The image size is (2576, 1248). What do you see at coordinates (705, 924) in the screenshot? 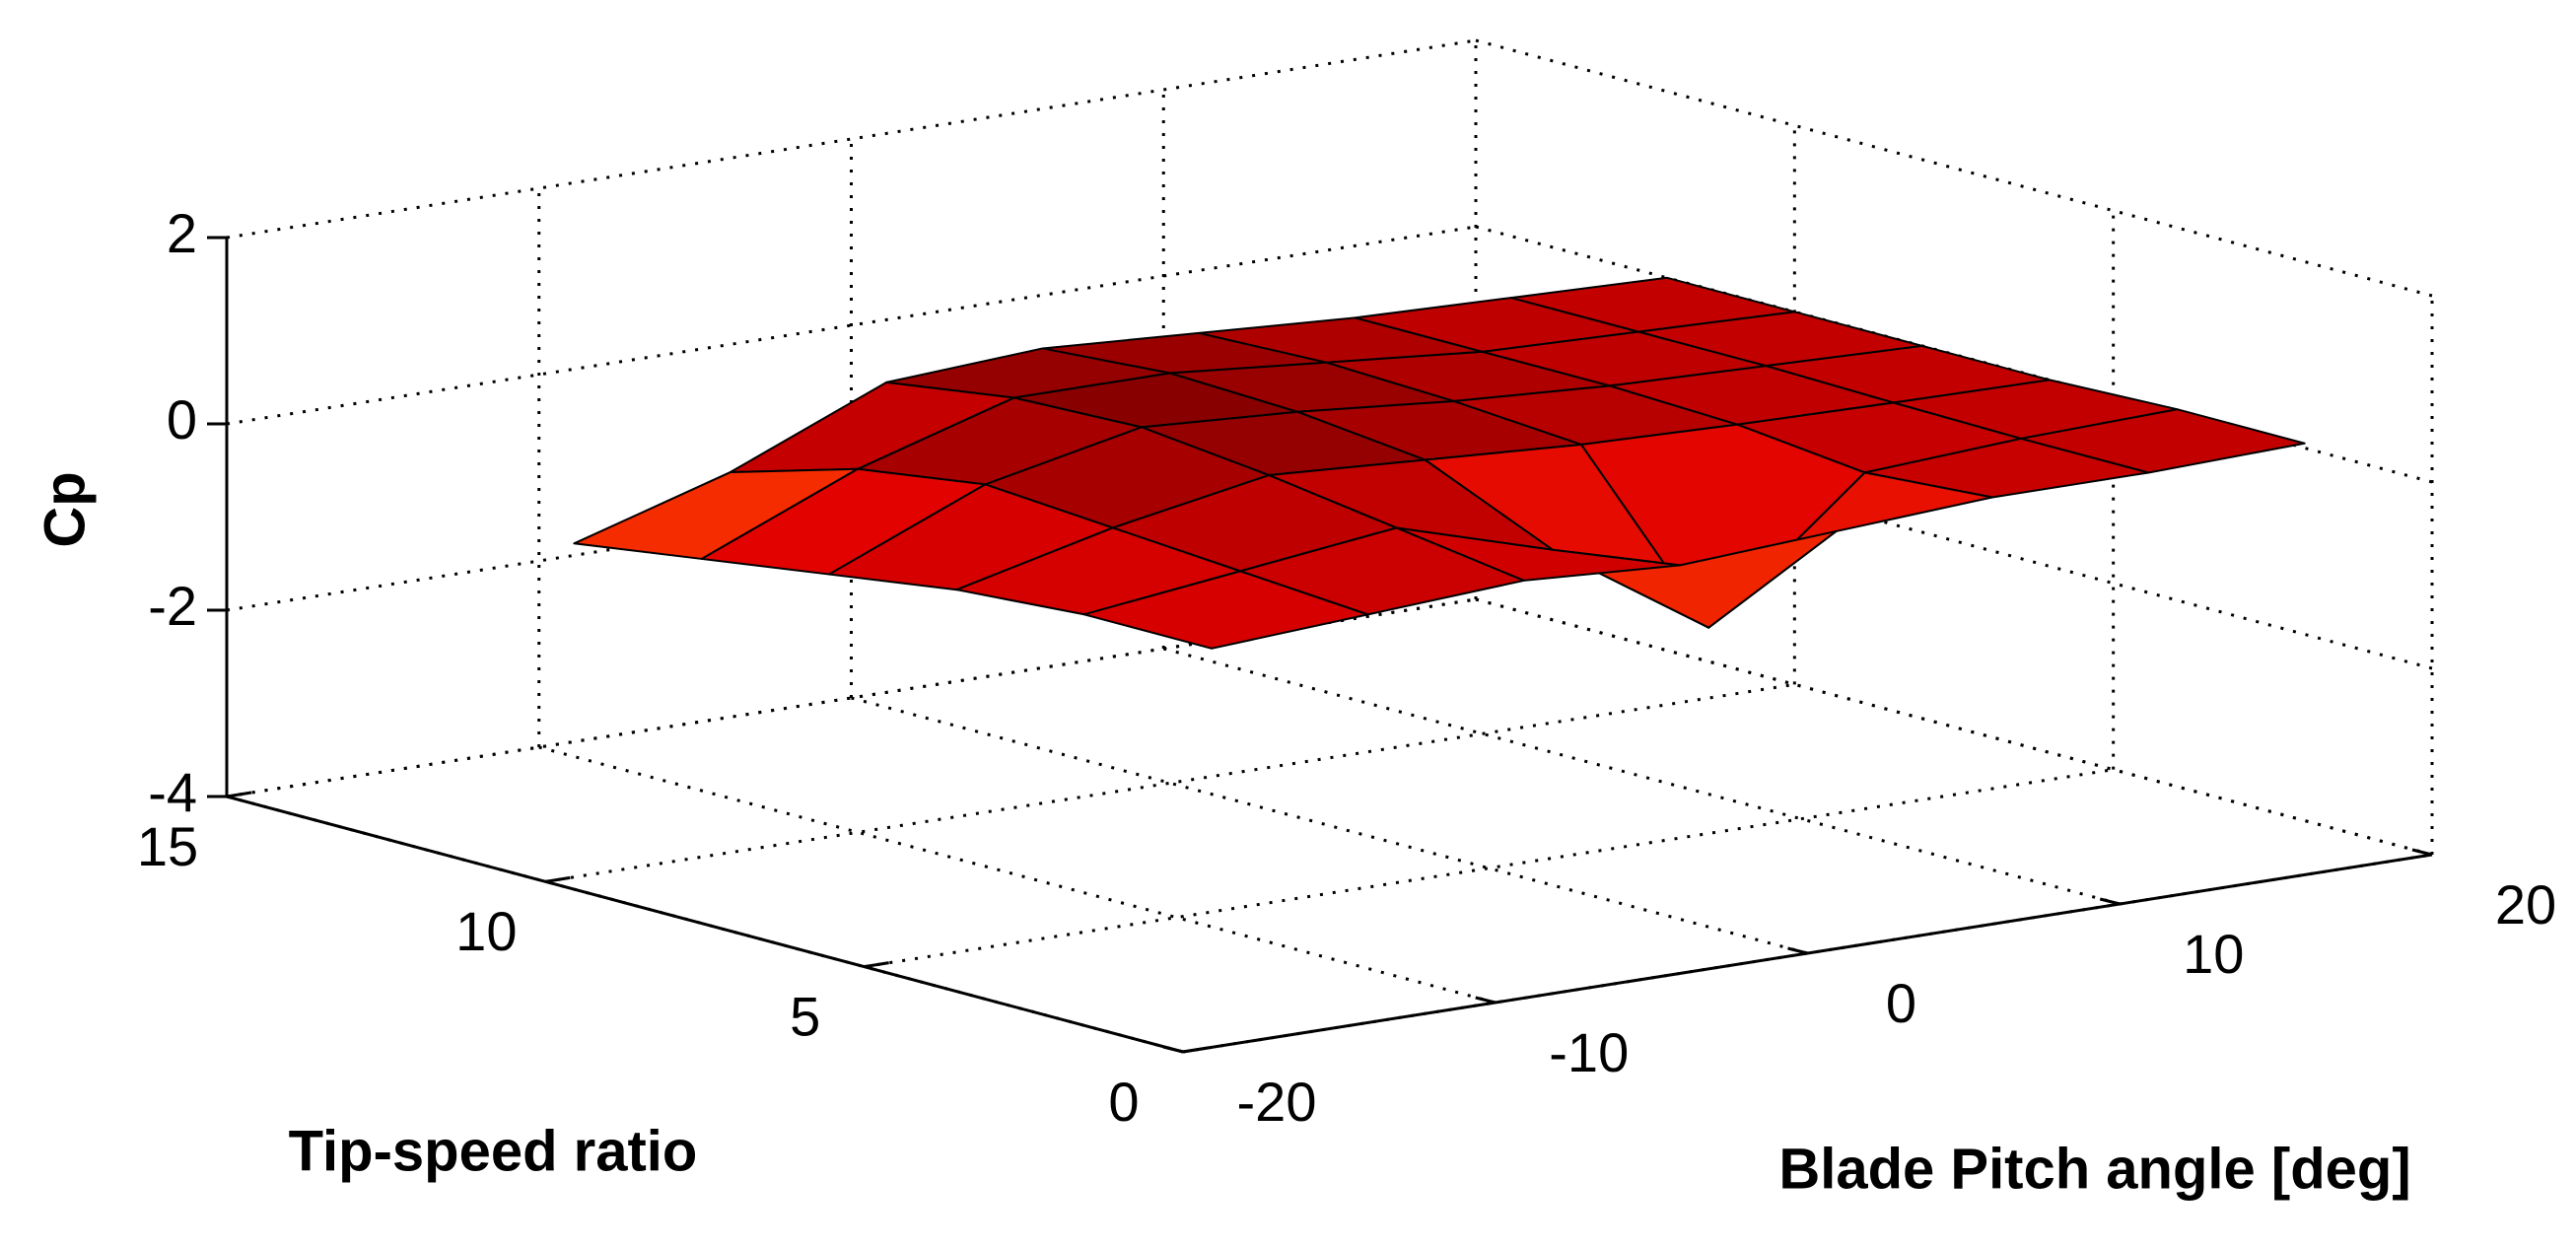
I see `x-axis` at bounding box center [705, 924].